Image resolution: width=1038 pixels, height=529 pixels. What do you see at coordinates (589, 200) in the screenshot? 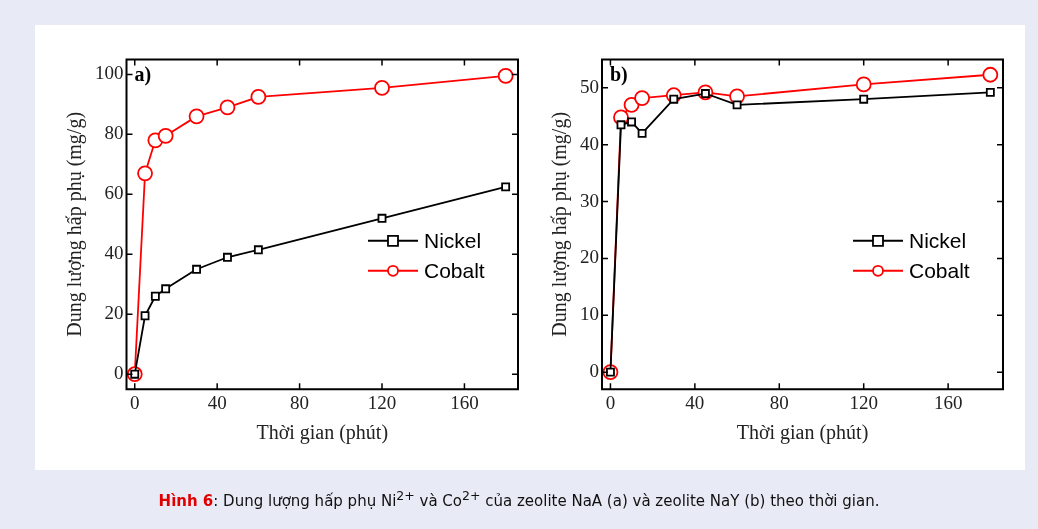
I see `y-tick-label: 30` at bounding box center [589, 200].